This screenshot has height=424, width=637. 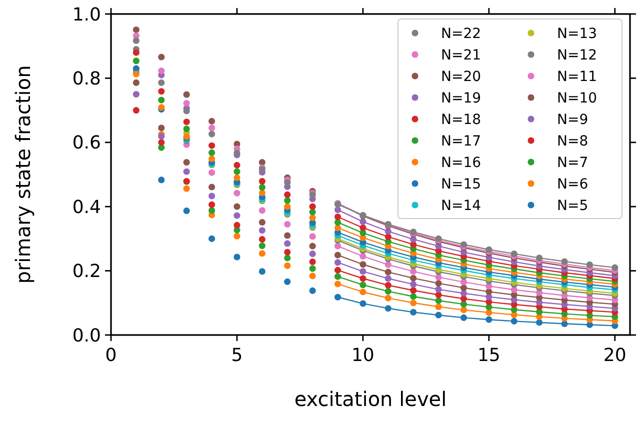 I want to click on legend-label: N=5, so click(x=572, y=206).